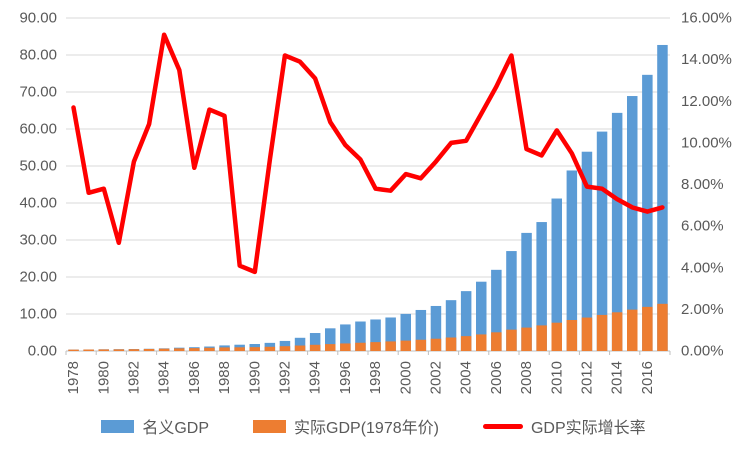 The width and height of the screenshot is (747, 449). Describe the element at coordinates (270, 426) in the screenshot. I see `legend-swatch-real-gdp` at that location.